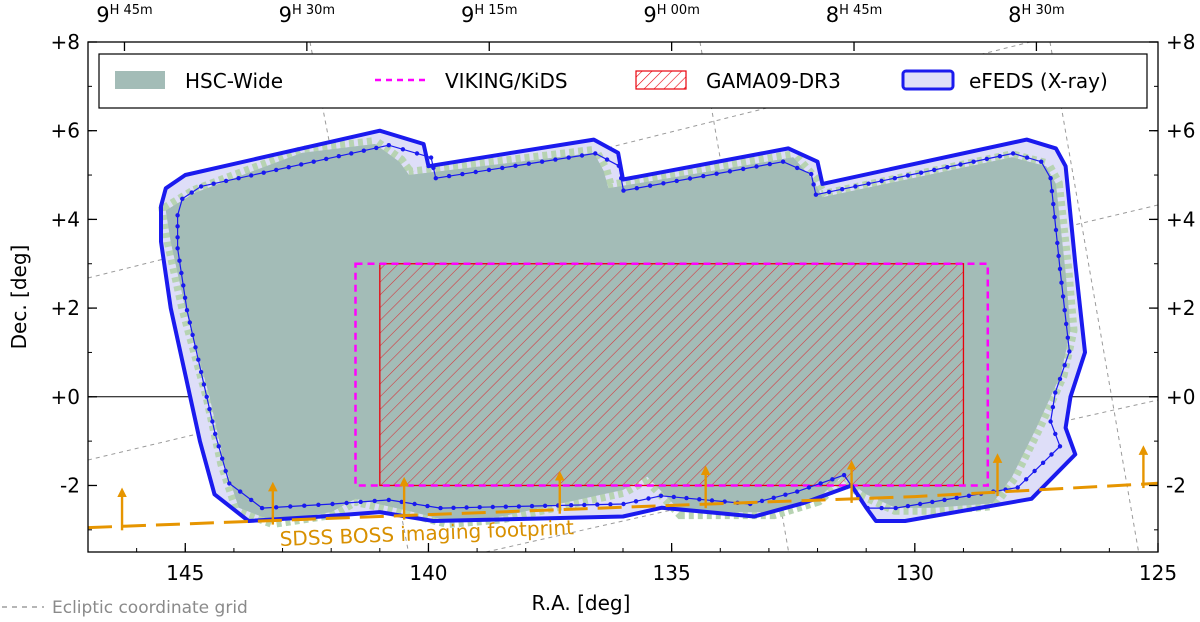 The height and width of the screenshot is (622, 1200). What do you see at coordinates (70, 485) in the screenshot?
I see `y-tick-label-left: -2` at bounding box center [70, 485].